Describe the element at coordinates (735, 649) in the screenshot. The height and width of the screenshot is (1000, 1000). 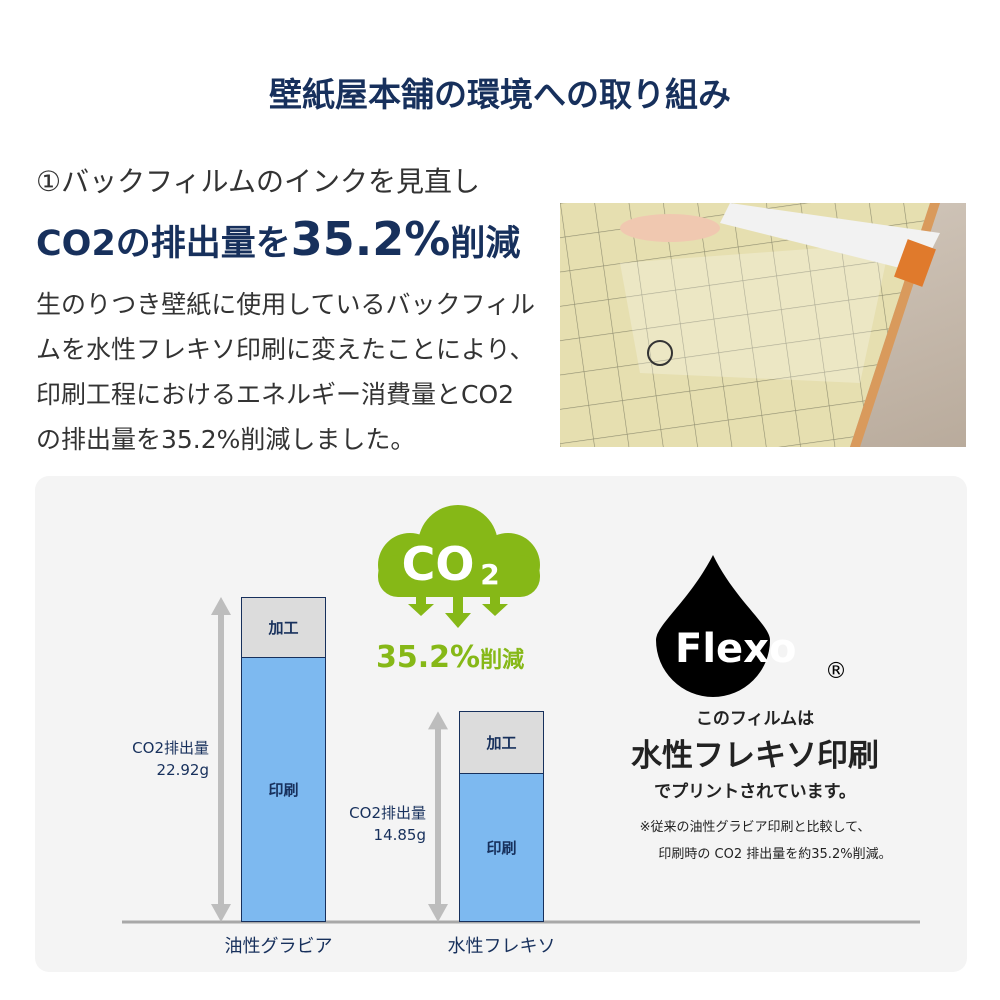
I see `flexo-logo-text: Flexo` at that location.